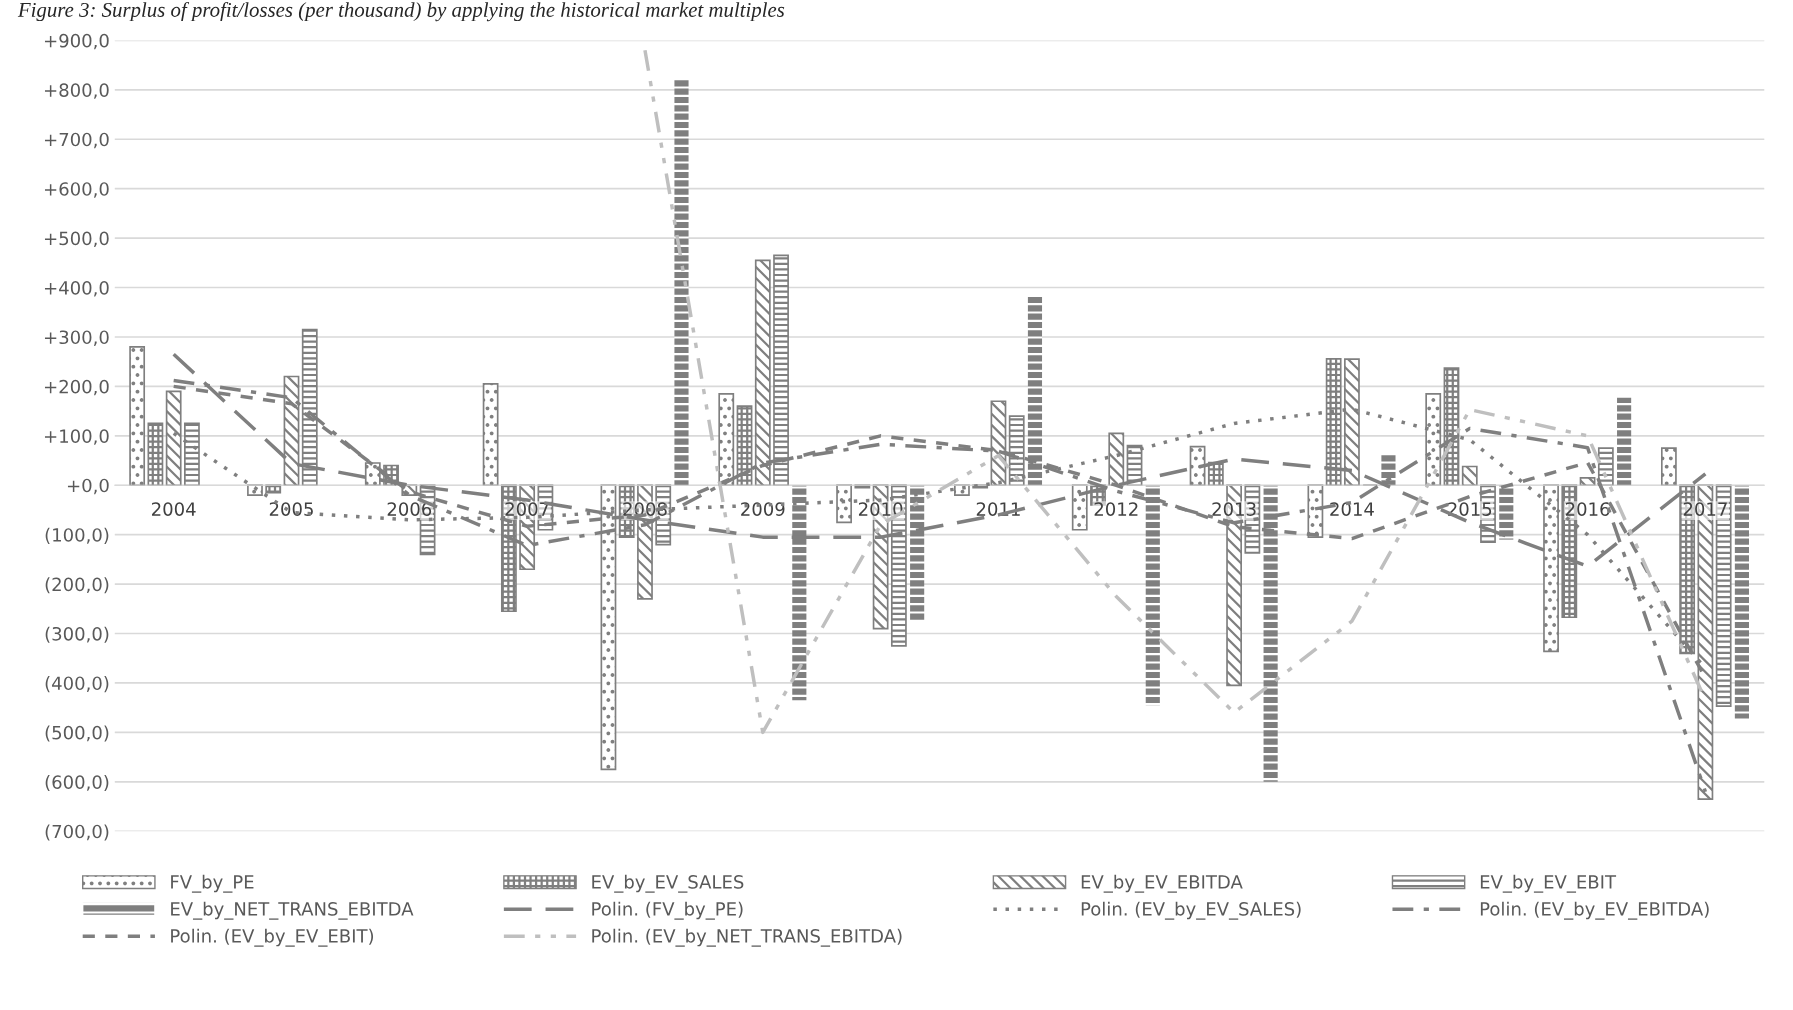  Describe the element at coordinates (174, 509) in the screenshot. I see `x-tick-label: 2004` at that location.